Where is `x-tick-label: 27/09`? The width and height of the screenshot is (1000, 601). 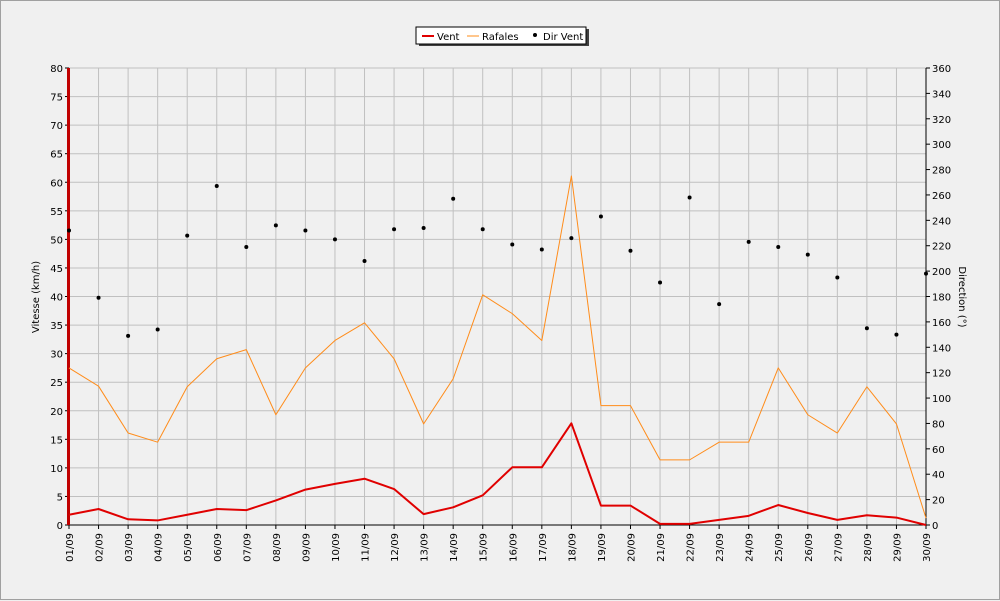 x-tick-label: 27/09 is located at coordinates (838, 547).